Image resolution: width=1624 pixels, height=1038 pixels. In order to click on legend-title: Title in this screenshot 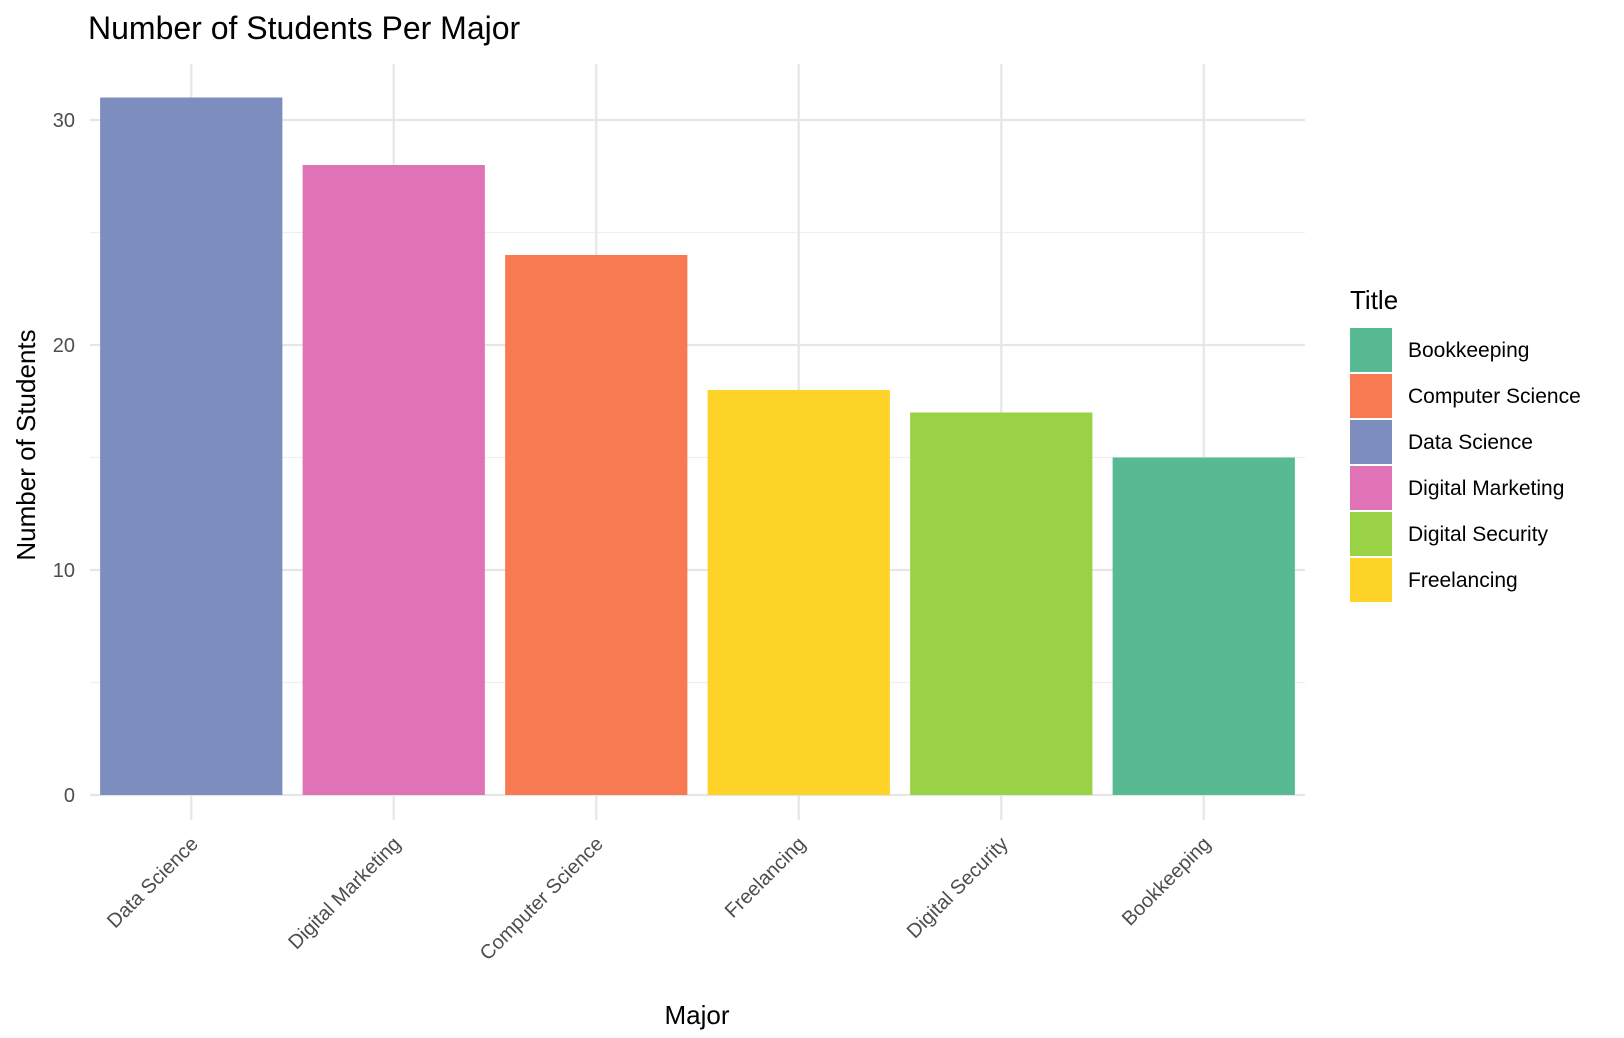, I will do `click(1374, 300)`.